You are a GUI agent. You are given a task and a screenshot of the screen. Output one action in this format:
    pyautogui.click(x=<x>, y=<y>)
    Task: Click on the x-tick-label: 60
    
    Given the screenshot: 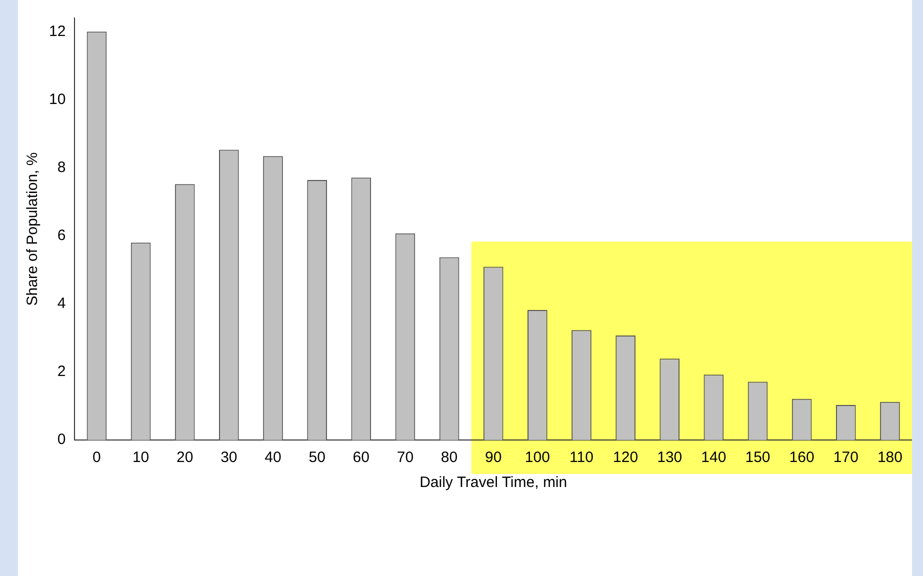 What is the action you would take?
    pyautogui.click(x=361, y=457)
    